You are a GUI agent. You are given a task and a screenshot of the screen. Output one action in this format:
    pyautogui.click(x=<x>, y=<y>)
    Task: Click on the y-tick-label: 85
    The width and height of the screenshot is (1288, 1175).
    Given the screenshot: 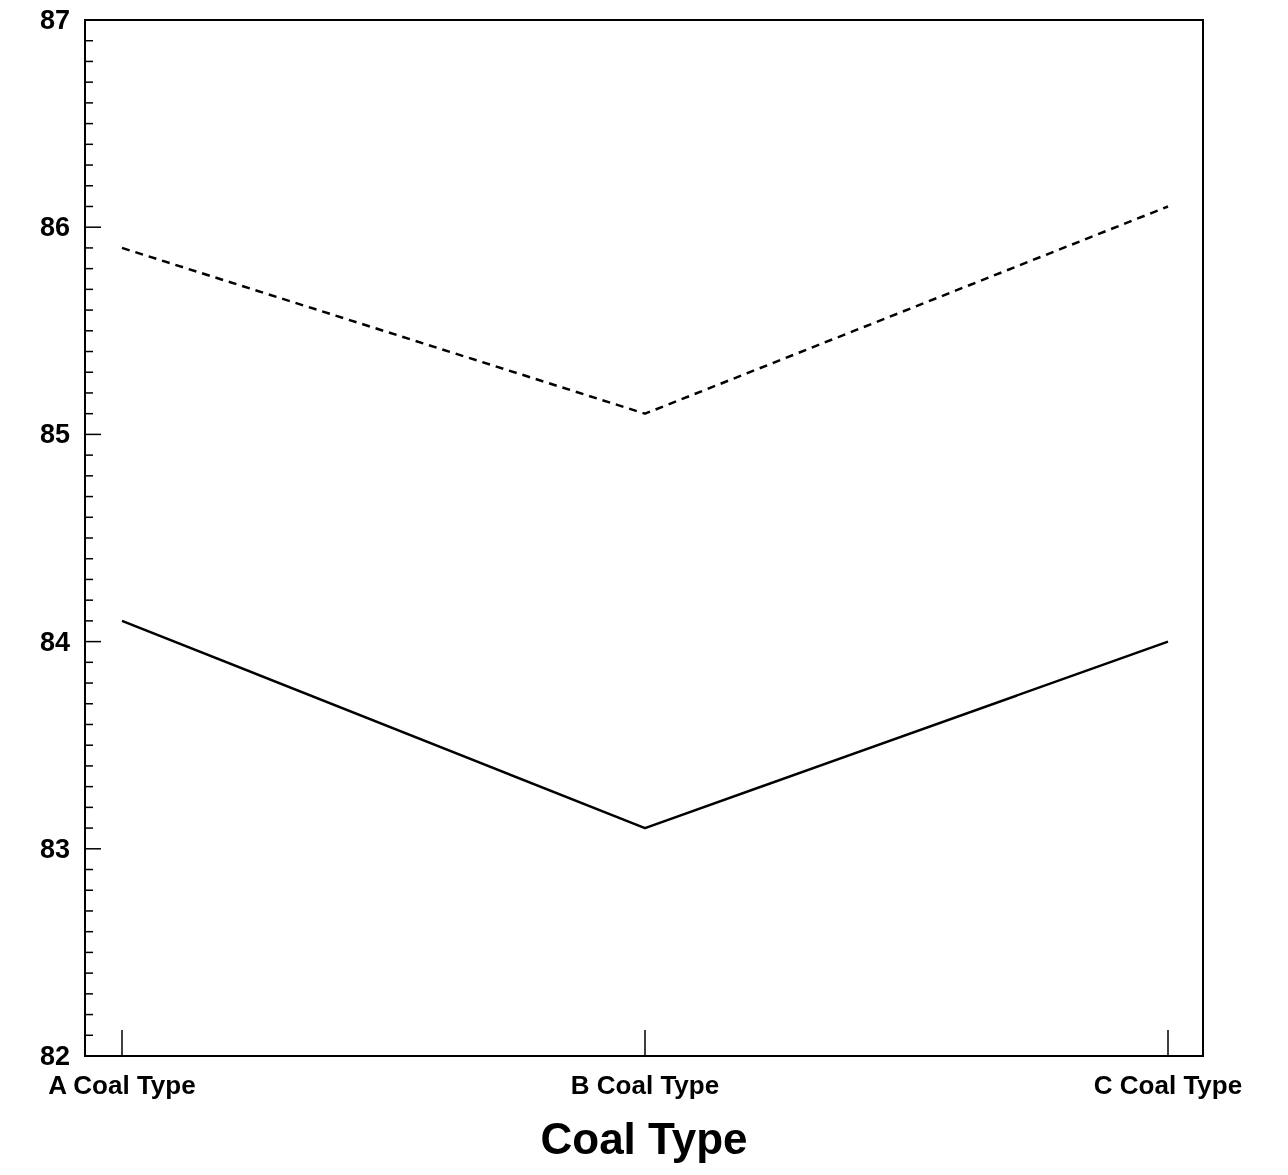 What is the action you would take?
    pyautogui.click(x=55, y=434)
    